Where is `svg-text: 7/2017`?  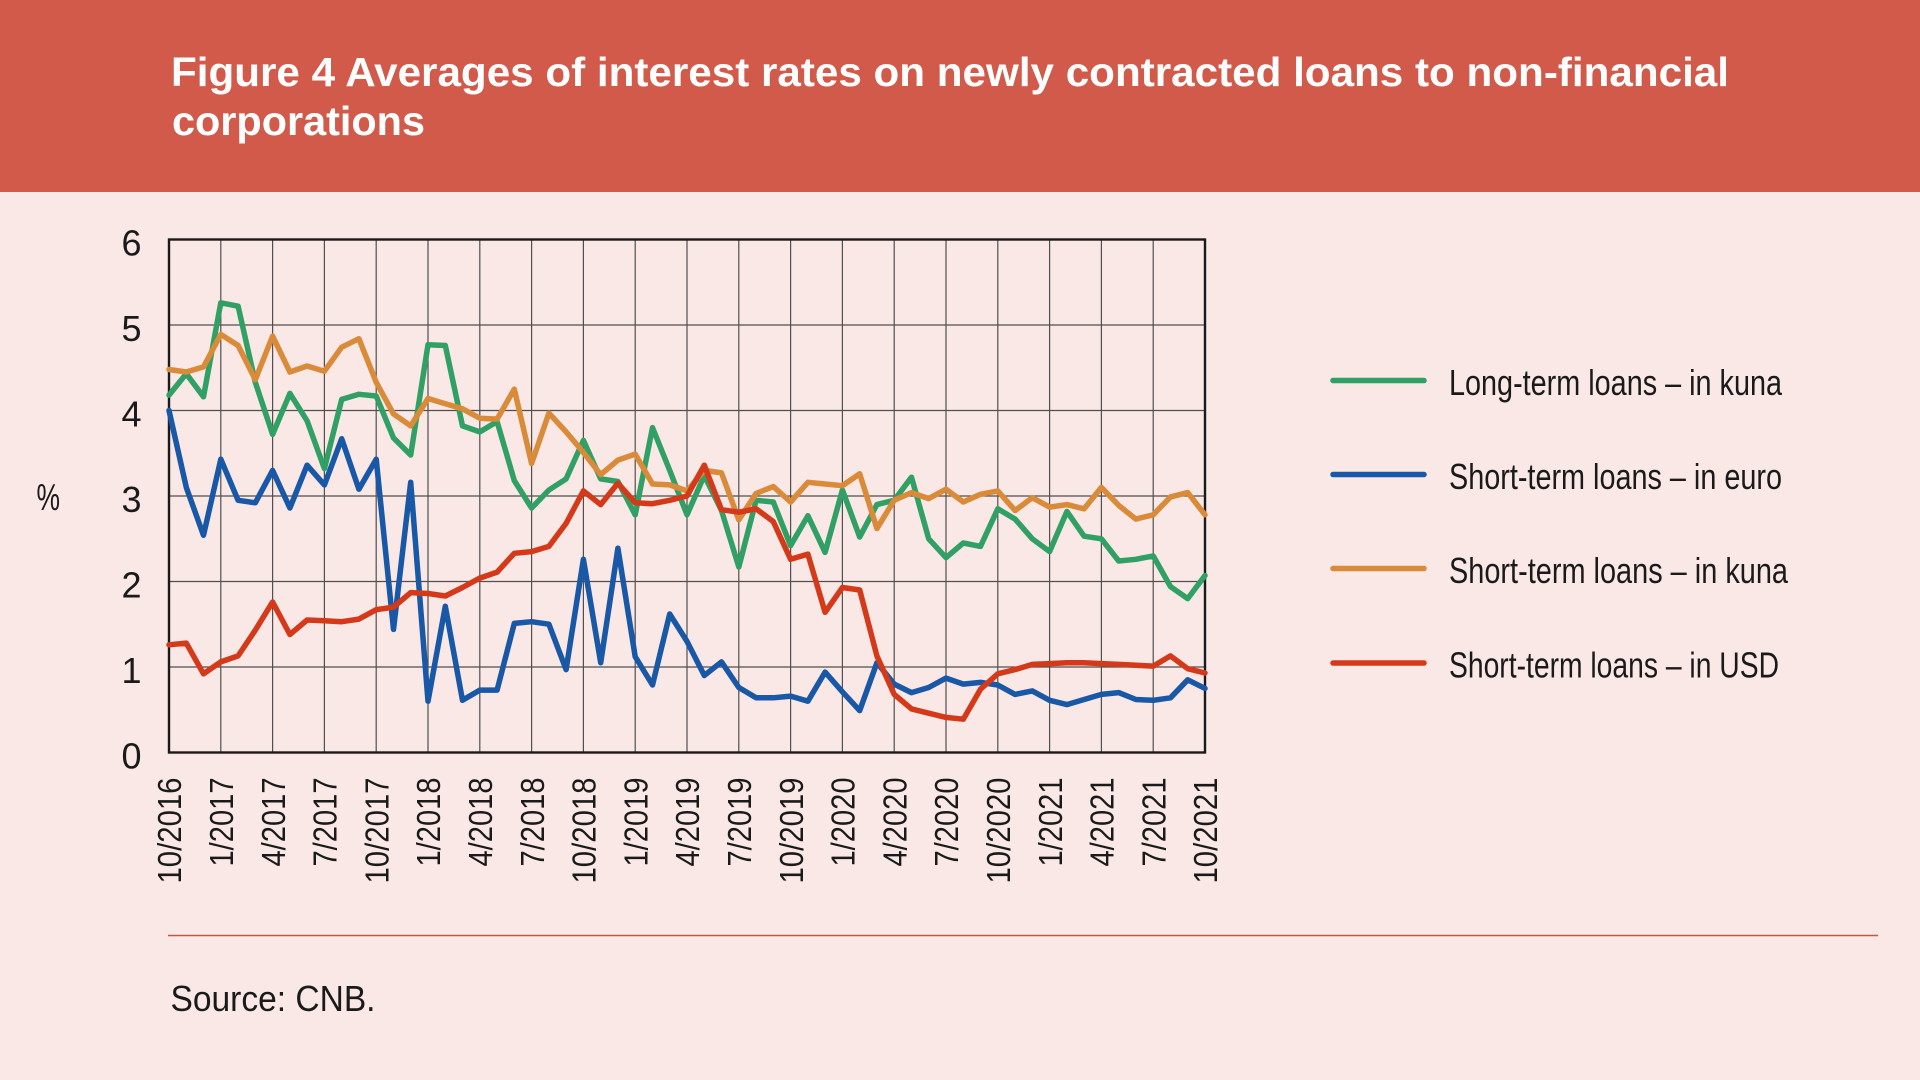
svg-text: 7/2017 is located at coordinates (325, 822).